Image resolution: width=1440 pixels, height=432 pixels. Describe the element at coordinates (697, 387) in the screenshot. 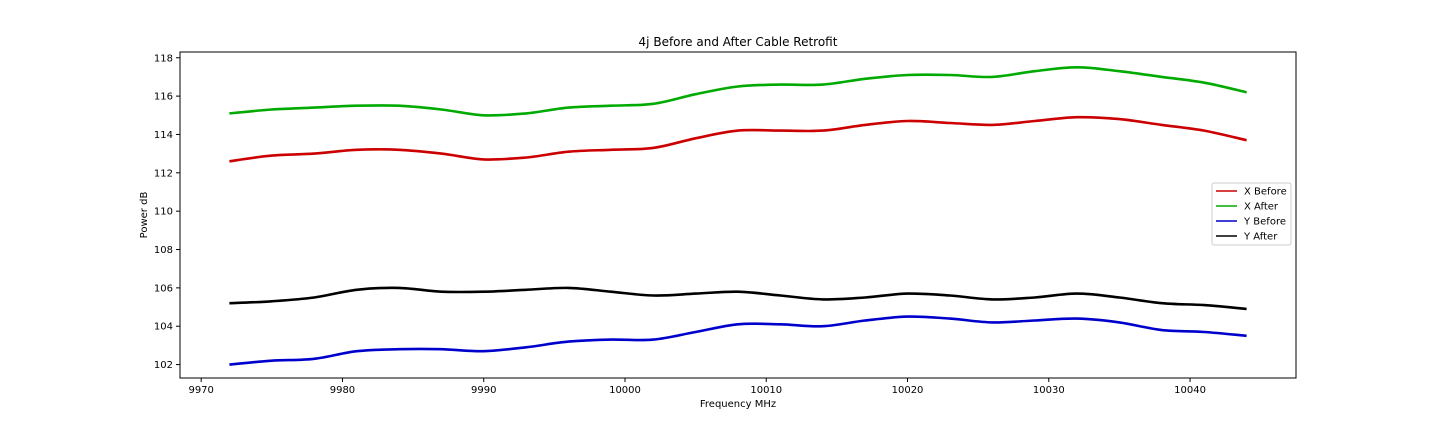

I see `x-axis: 9970 9980 9990 10000 10010 10020 10030 10040` at that location.